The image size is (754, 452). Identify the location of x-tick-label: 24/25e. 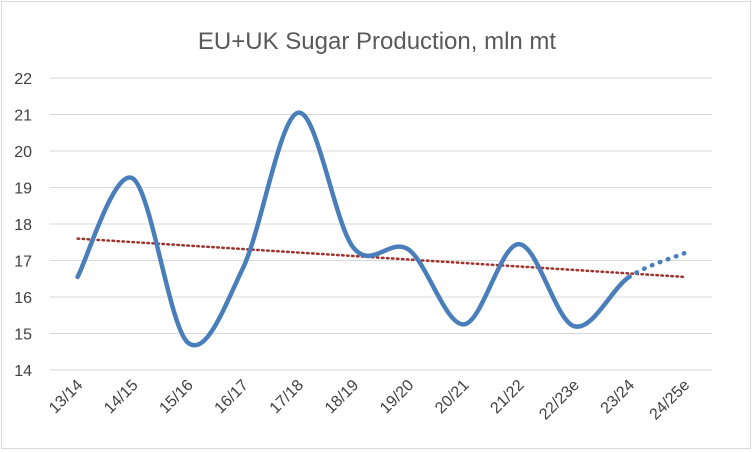
(670, 400).